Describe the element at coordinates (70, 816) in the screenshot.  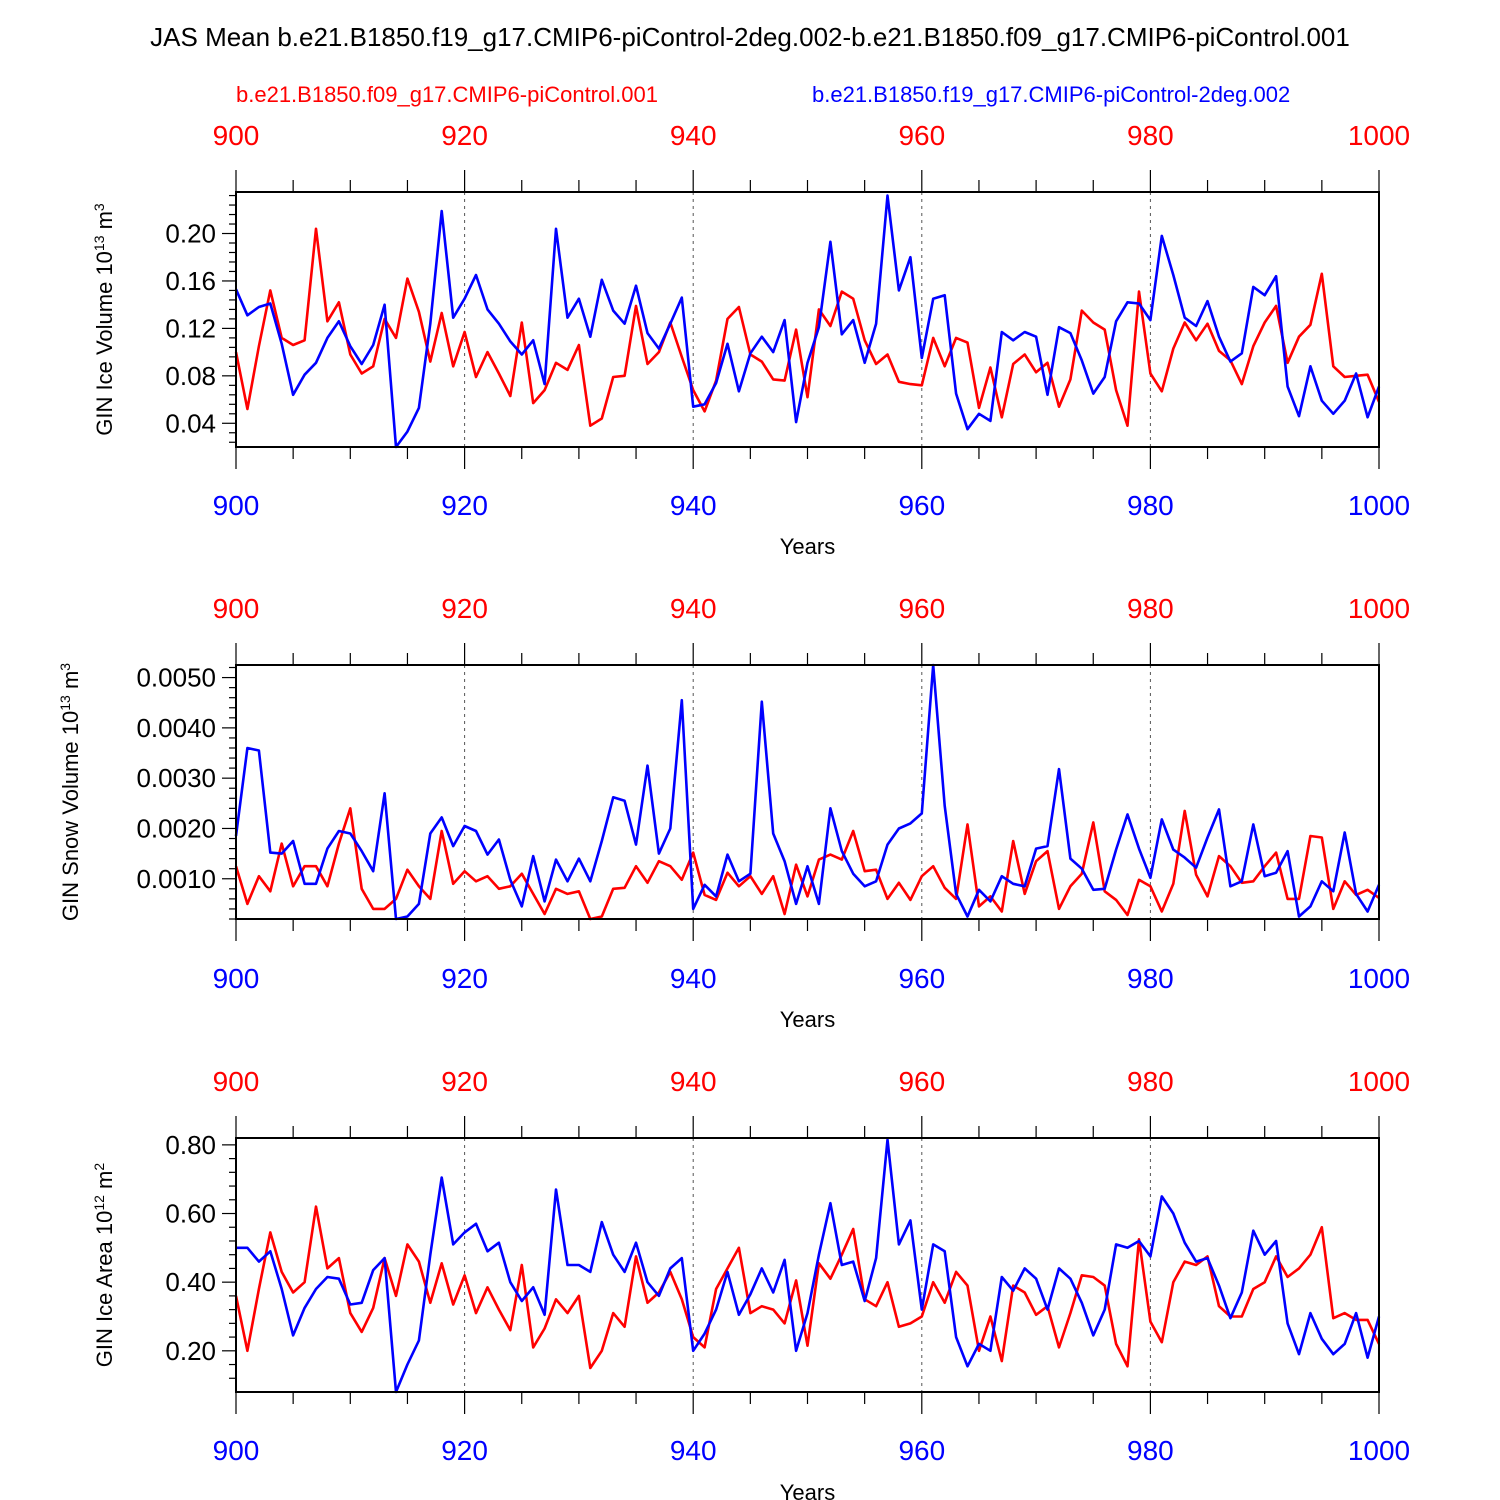
I see `y-axis-label-main: GIN Snow Volume 10` at that location.